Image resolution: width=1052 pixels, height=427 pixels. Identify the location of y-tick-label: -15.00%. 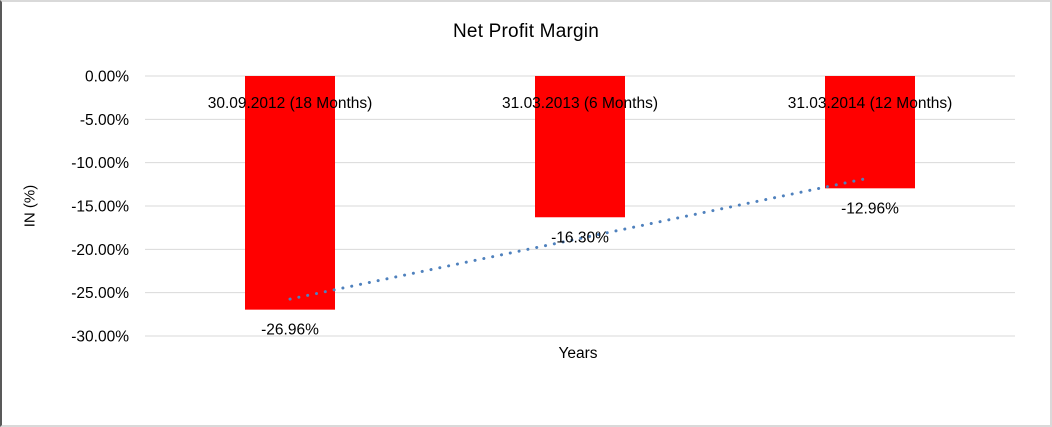
(100, 207).